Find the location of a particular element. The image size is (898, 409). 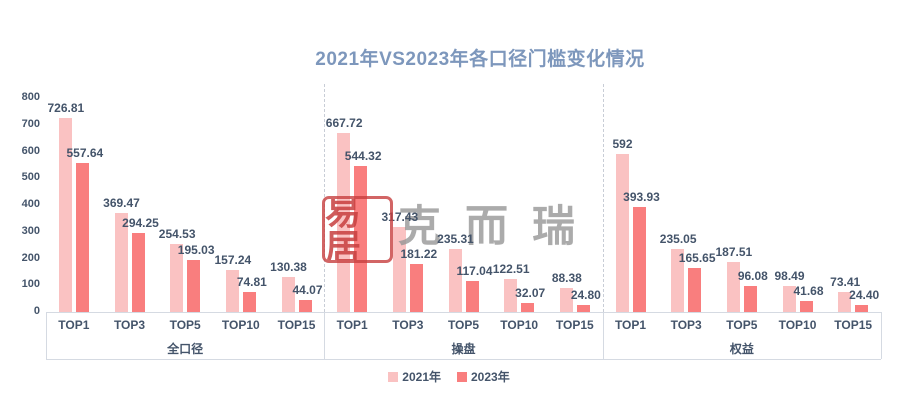

bar-value-label-2021: 98.49 is located at coordinates (789, 275).